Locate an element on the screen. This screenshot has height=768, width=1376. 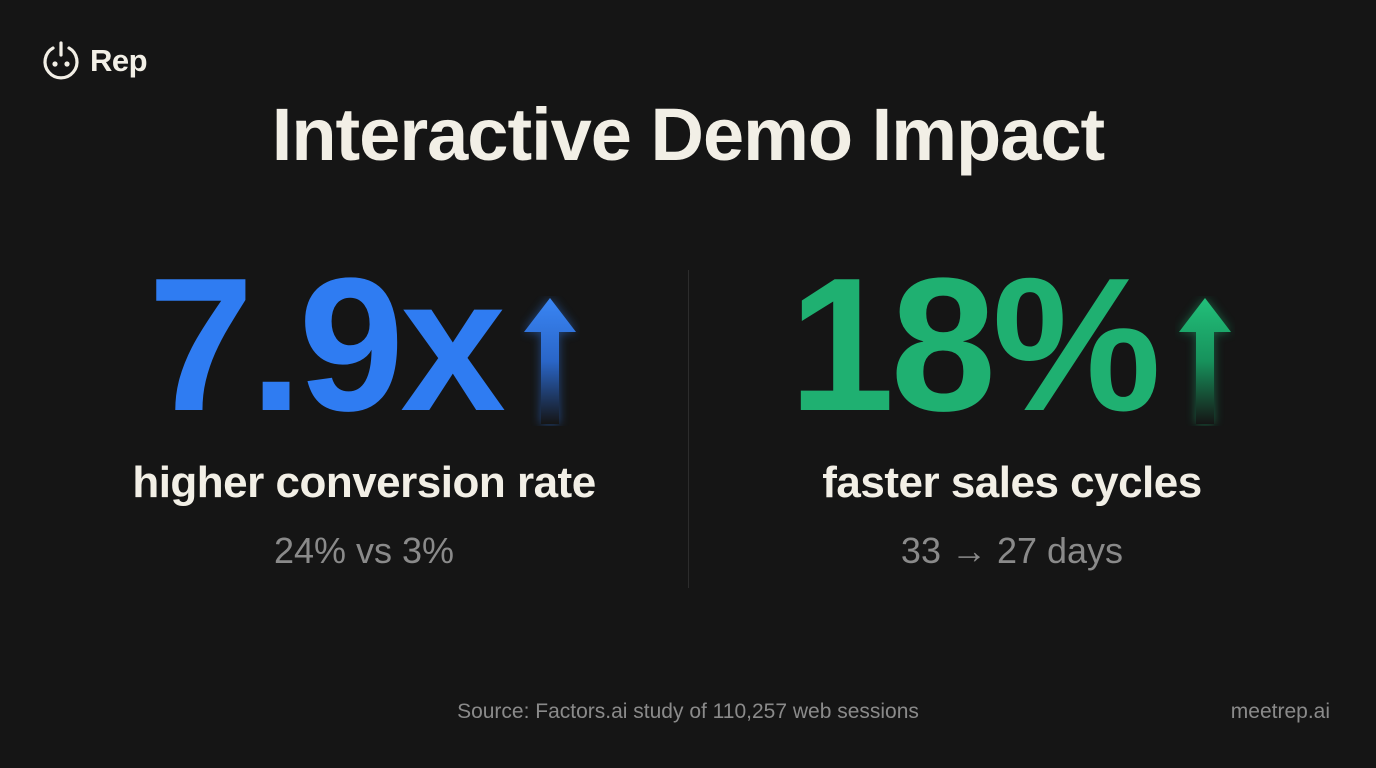
brand-logo: Rep is located at coordinates (94, 61).